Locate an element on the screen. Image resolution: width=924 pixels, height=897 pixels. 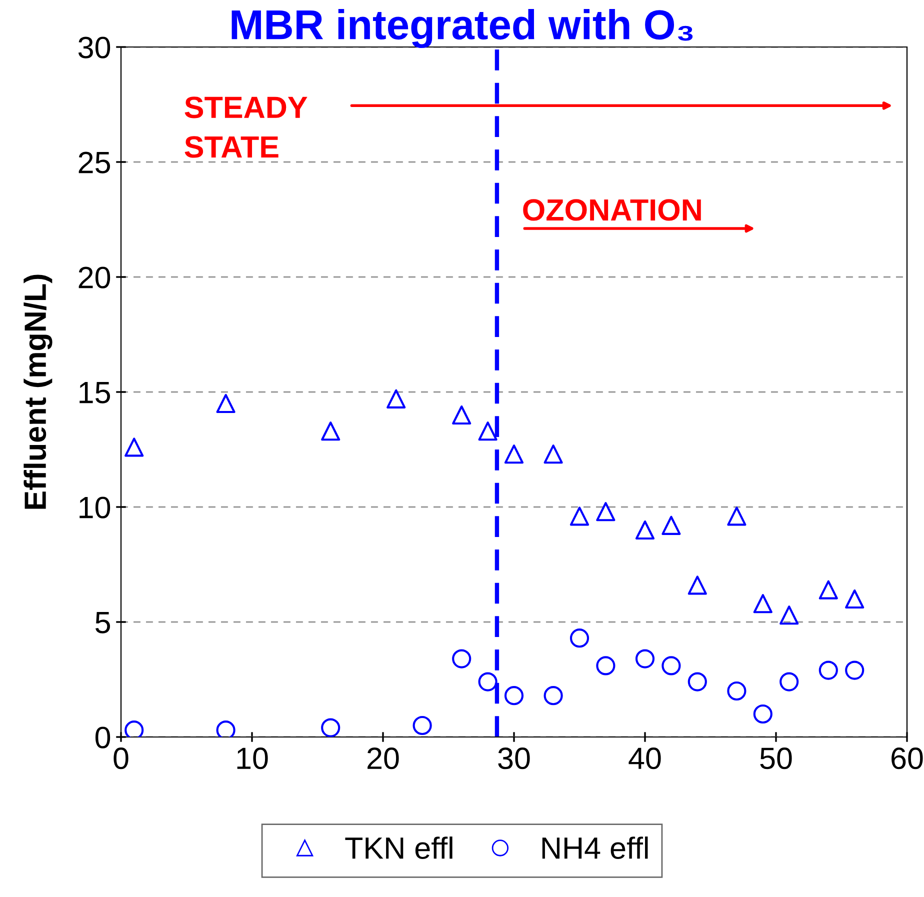
y-tick-label: 0 is located at coordinates (102, 737).